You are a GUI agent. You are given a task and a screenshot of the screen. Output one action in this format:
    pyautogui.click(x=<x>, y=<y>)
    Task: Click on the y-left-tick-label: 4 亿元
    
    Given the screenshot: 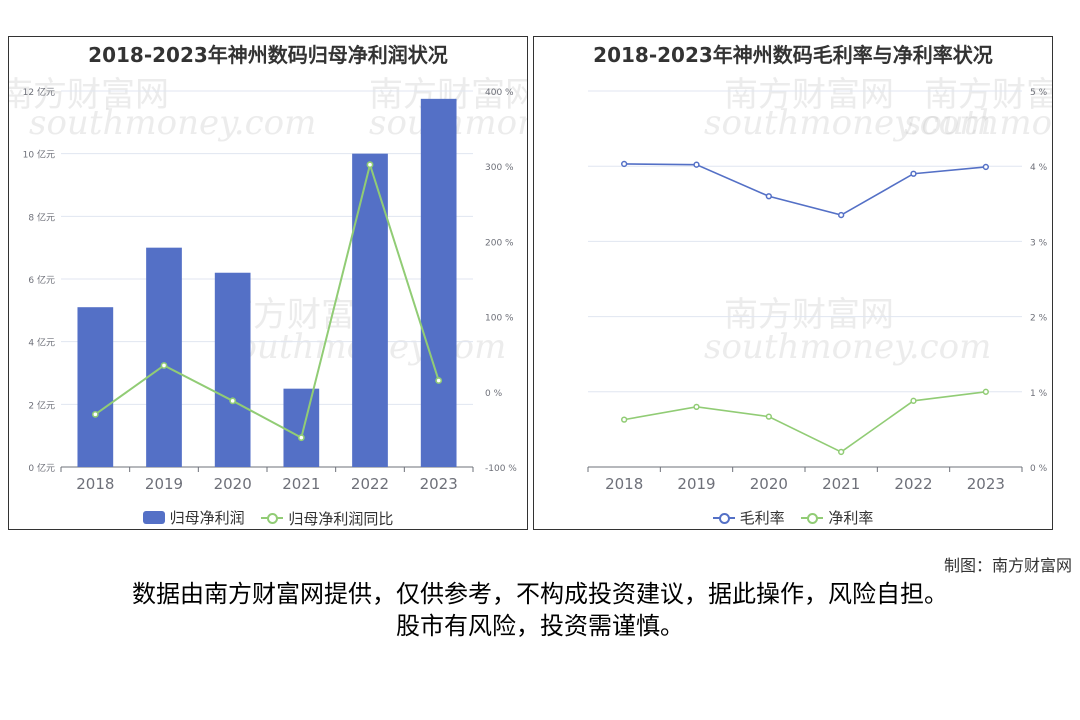 What is the action you would take?
    pyautogui.click(x=41, y=343)
    